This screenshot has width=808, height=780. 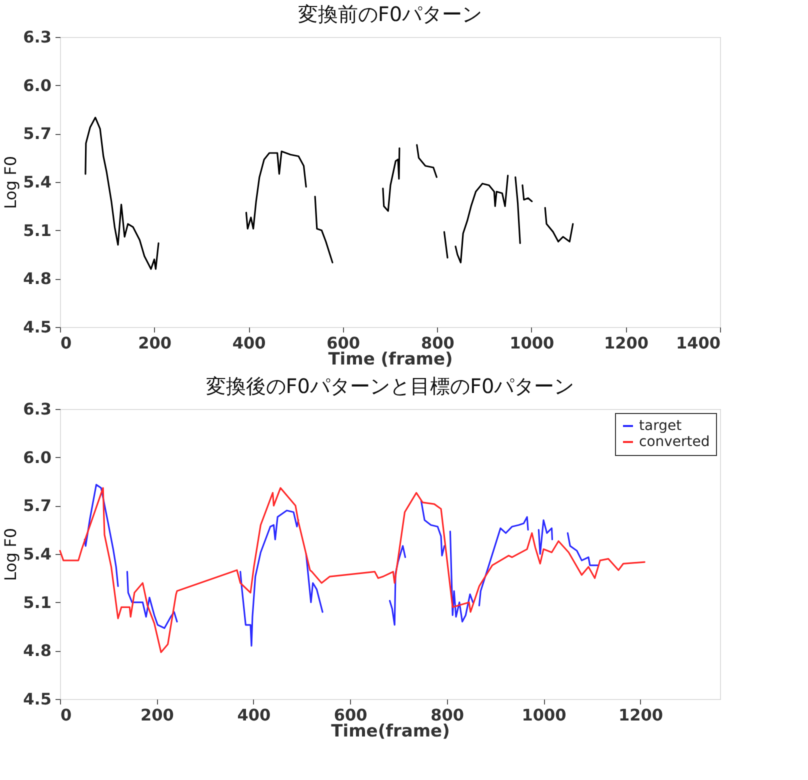 I want to click on legend-label: target, so click(x=660, y=426).